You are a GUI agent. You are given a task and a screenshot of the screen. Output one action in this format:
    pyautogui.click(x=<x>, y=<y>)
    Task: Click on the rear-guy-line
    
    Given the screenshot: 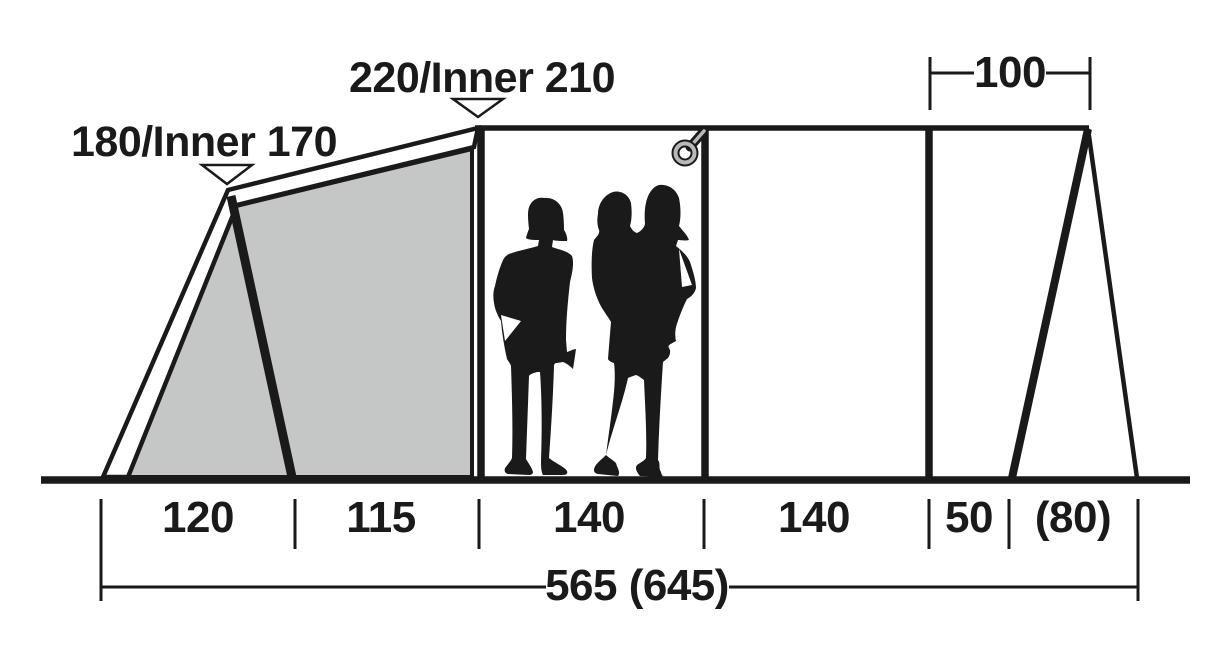 What is the action you would take?
    pyautogui.click(x=1112, y=303)
    